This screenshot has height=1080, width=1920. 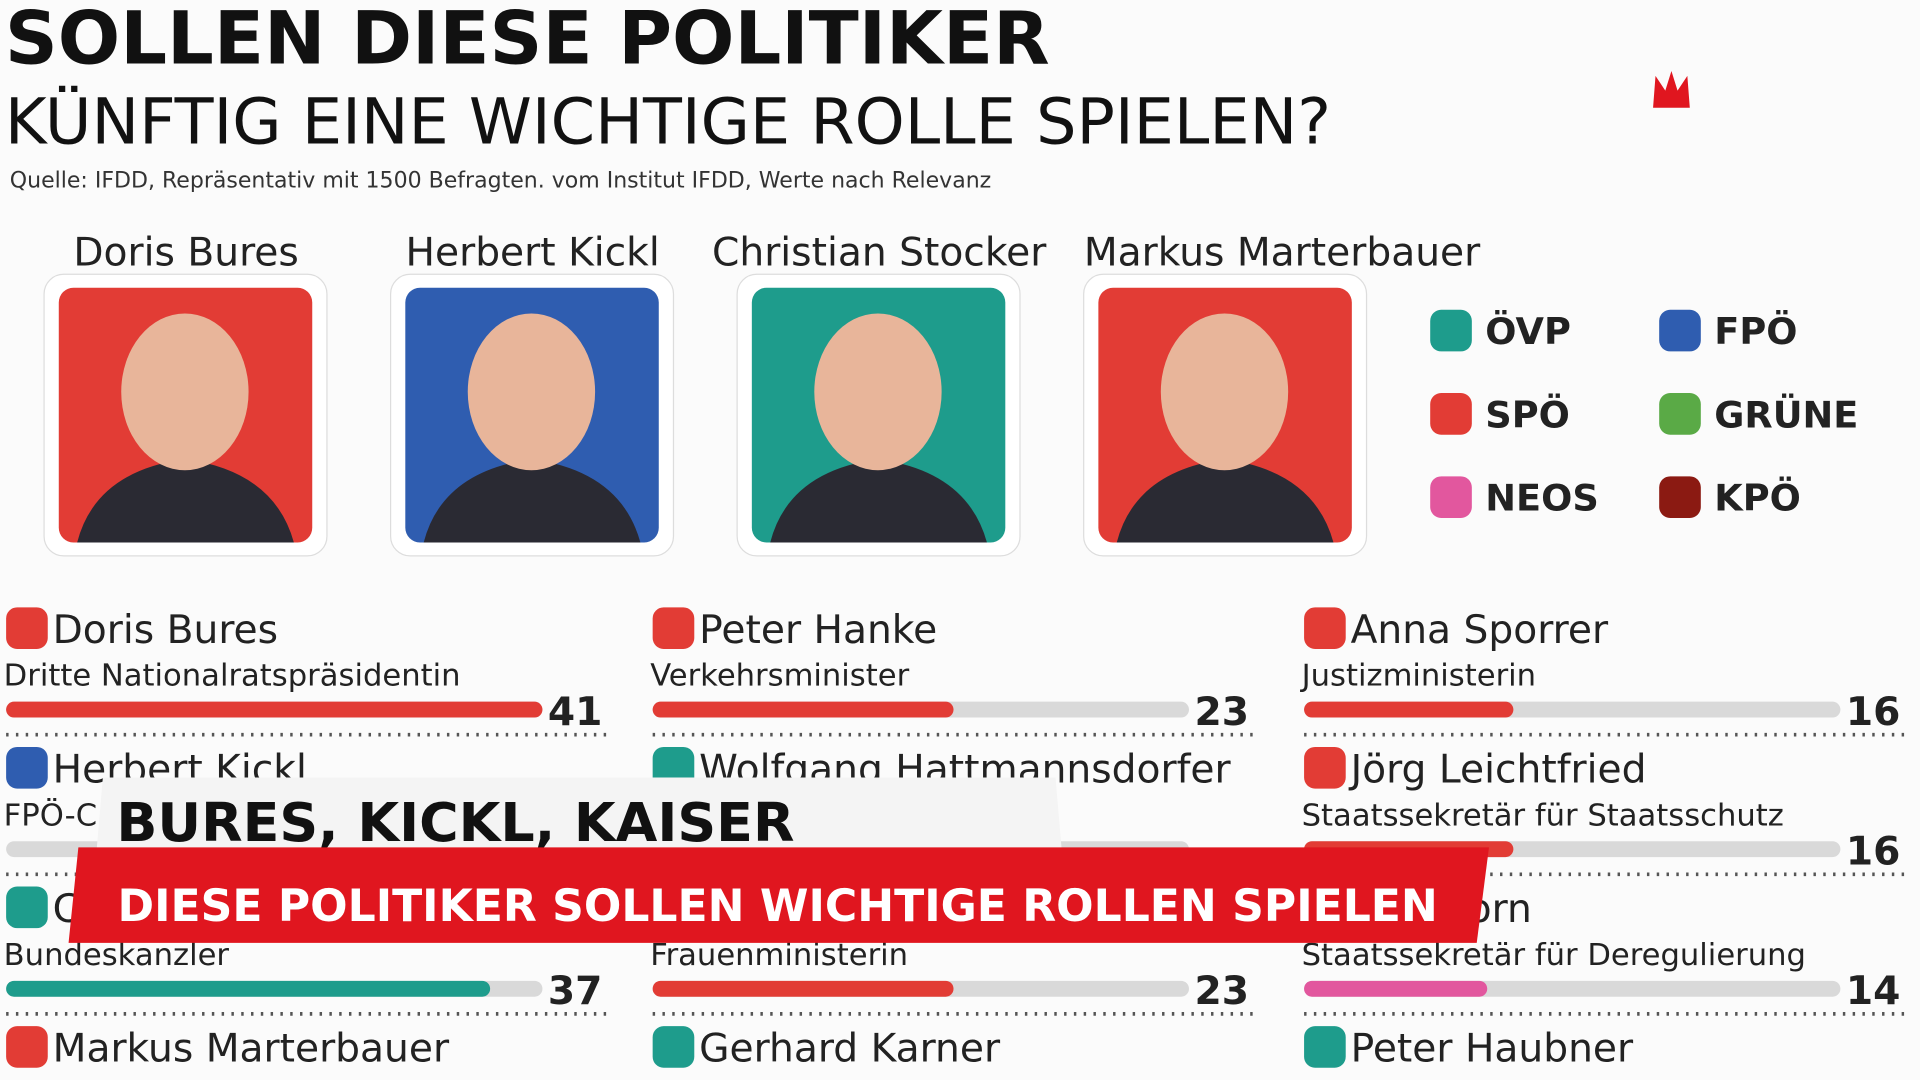 I want to click on politician-role: Bundeskanzler, so click(x=117, y=955).